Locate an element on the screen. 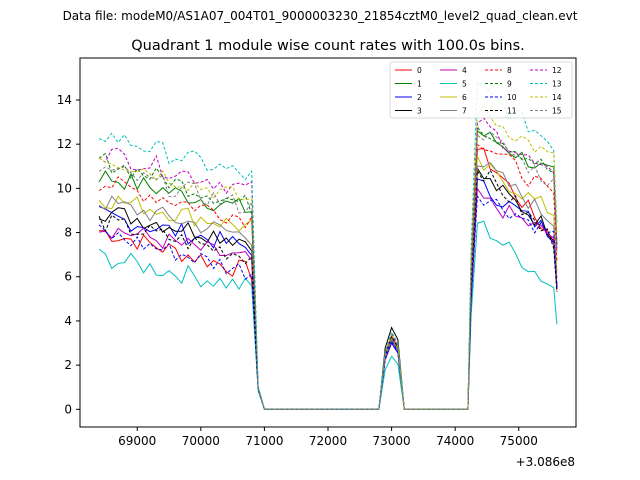 Image resolution: width=640 pixels, height=480 pixels. legend-label-10: 10 is located at coordinates (512, 97).